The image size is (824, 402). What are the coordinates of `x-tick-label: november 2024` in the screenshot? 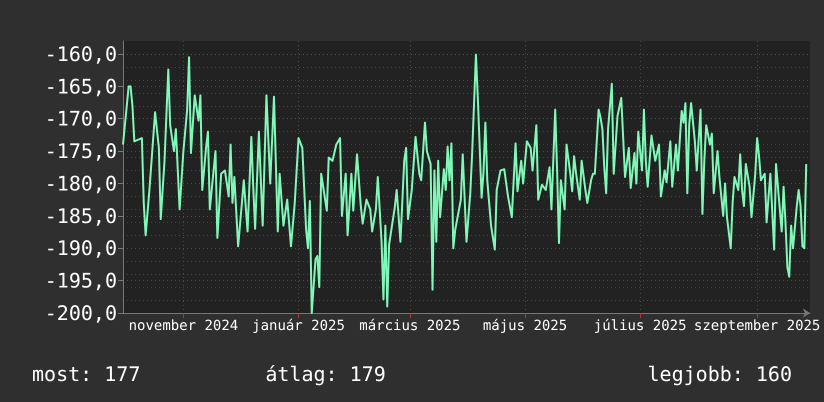 It's located at (183, 326).